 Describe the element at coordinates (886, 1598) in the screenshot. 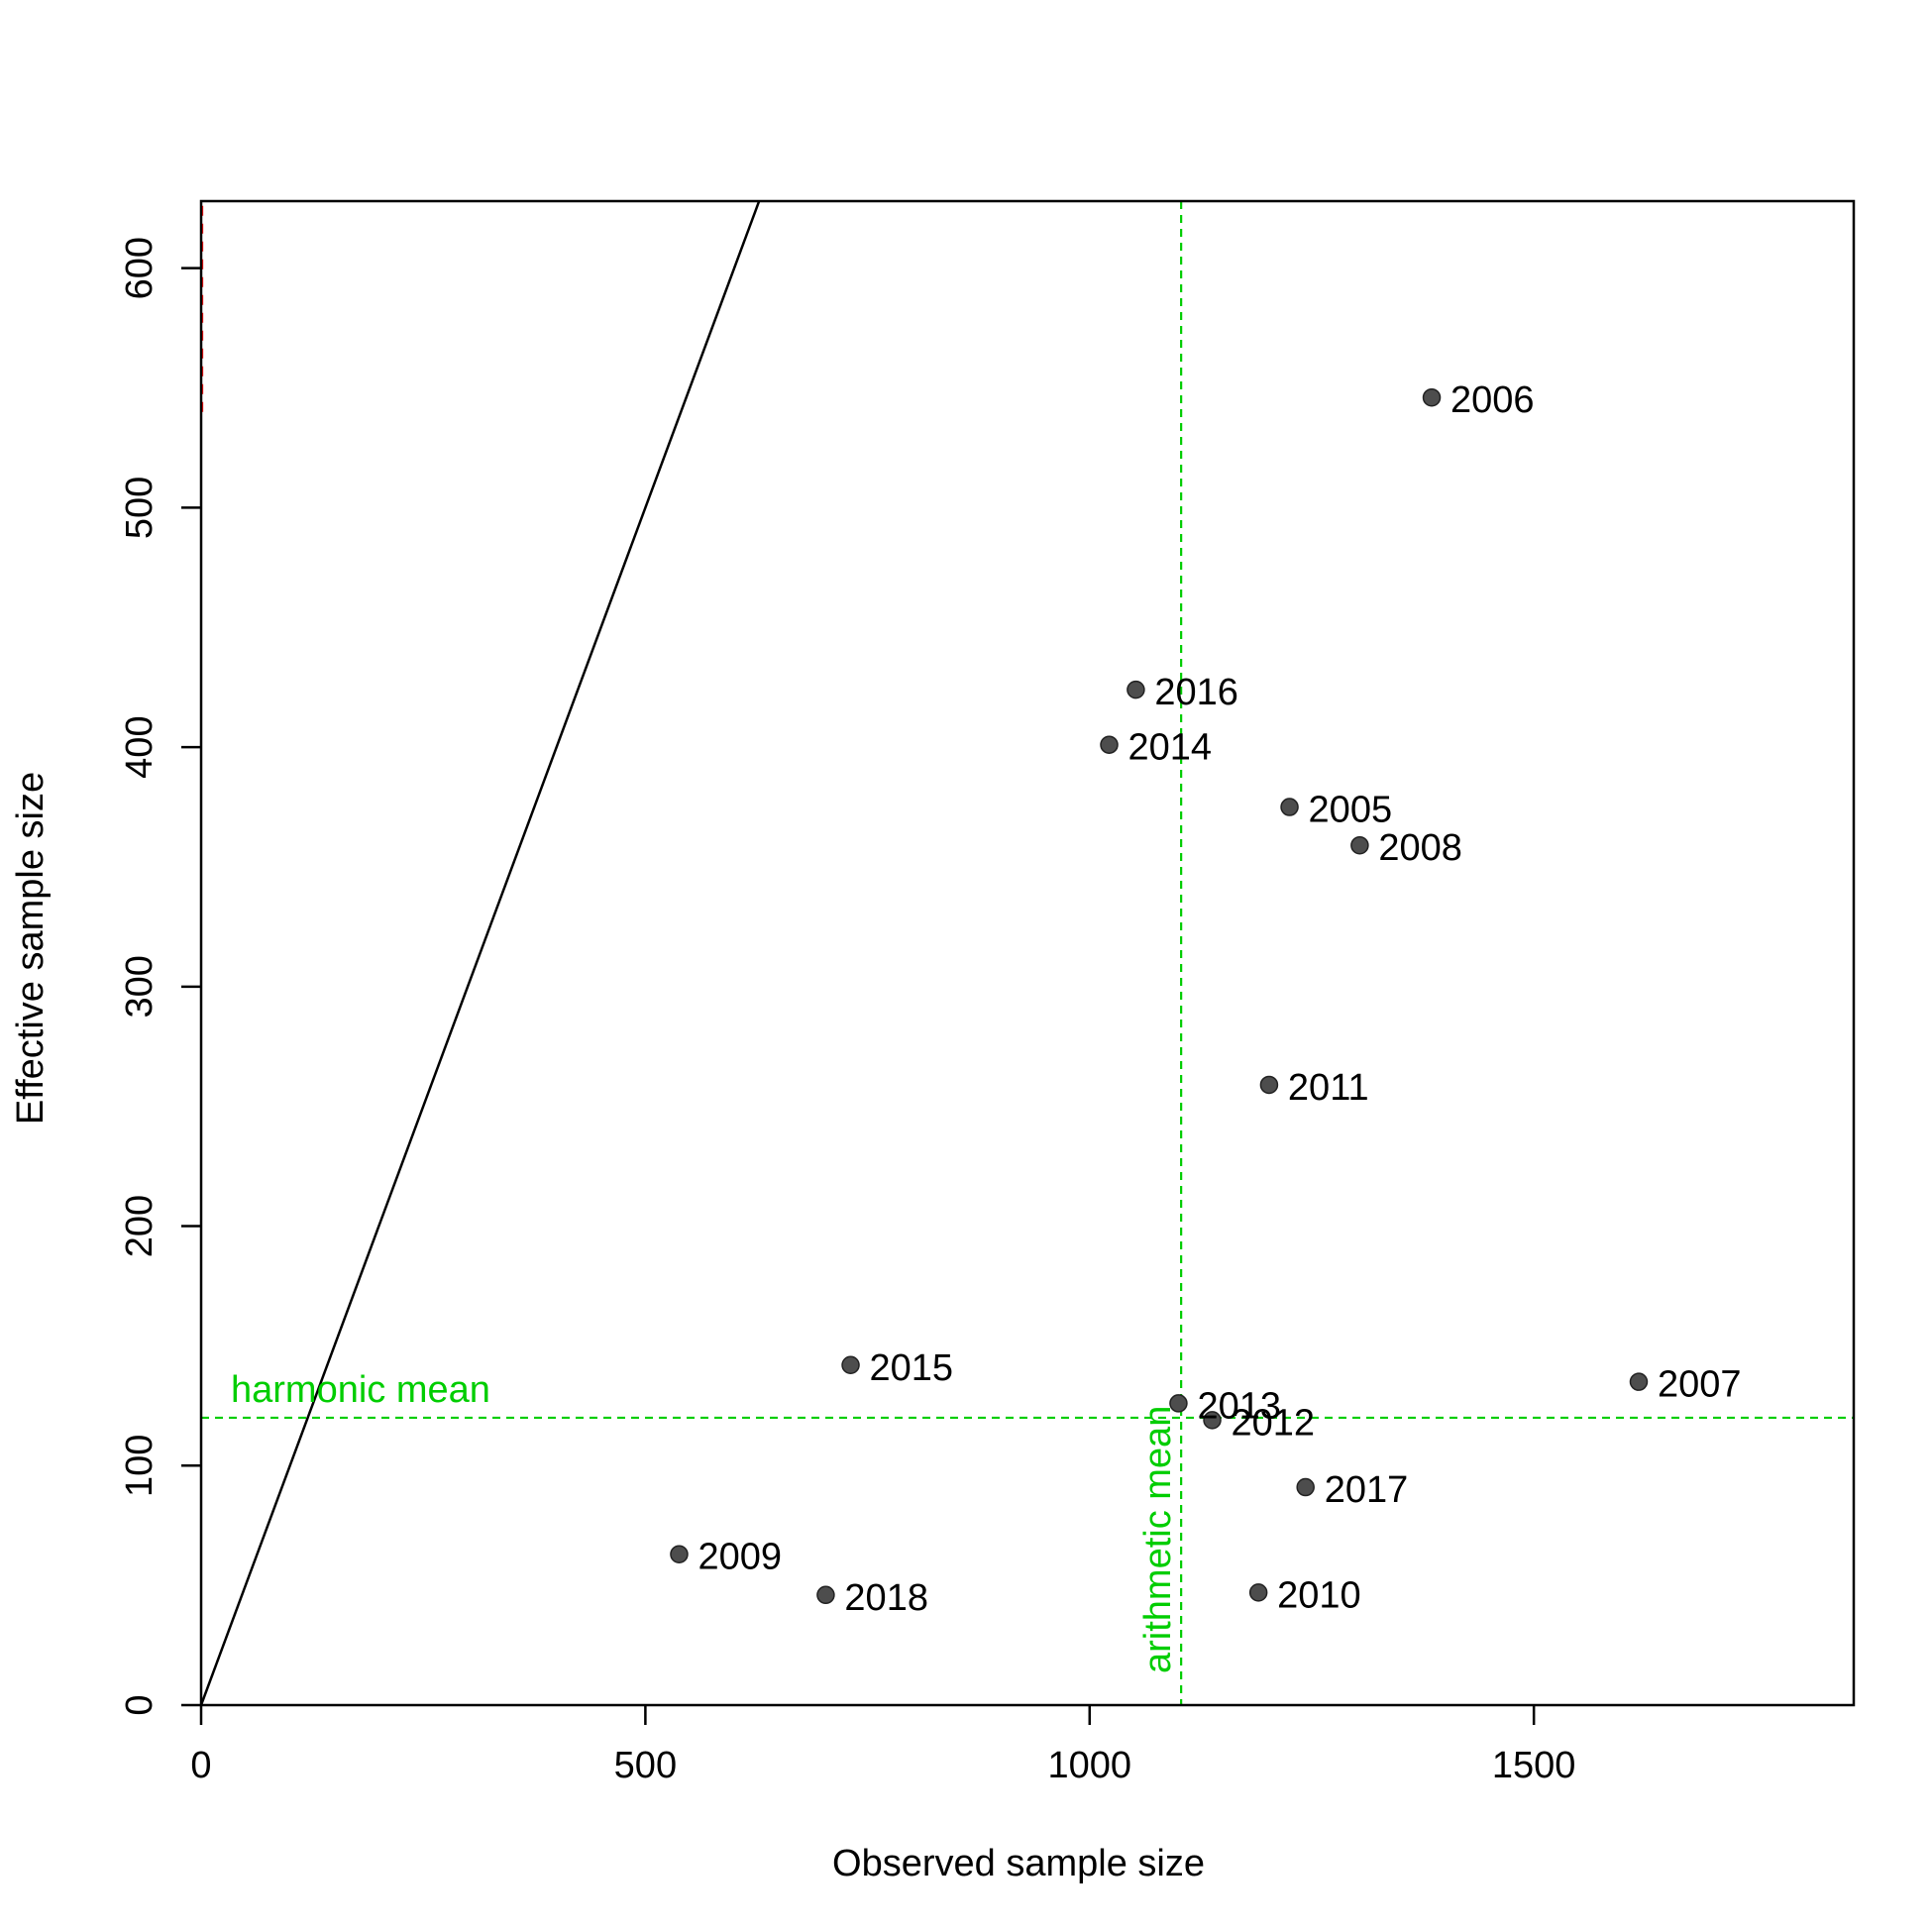

I see `point-label: 2018` at that location.